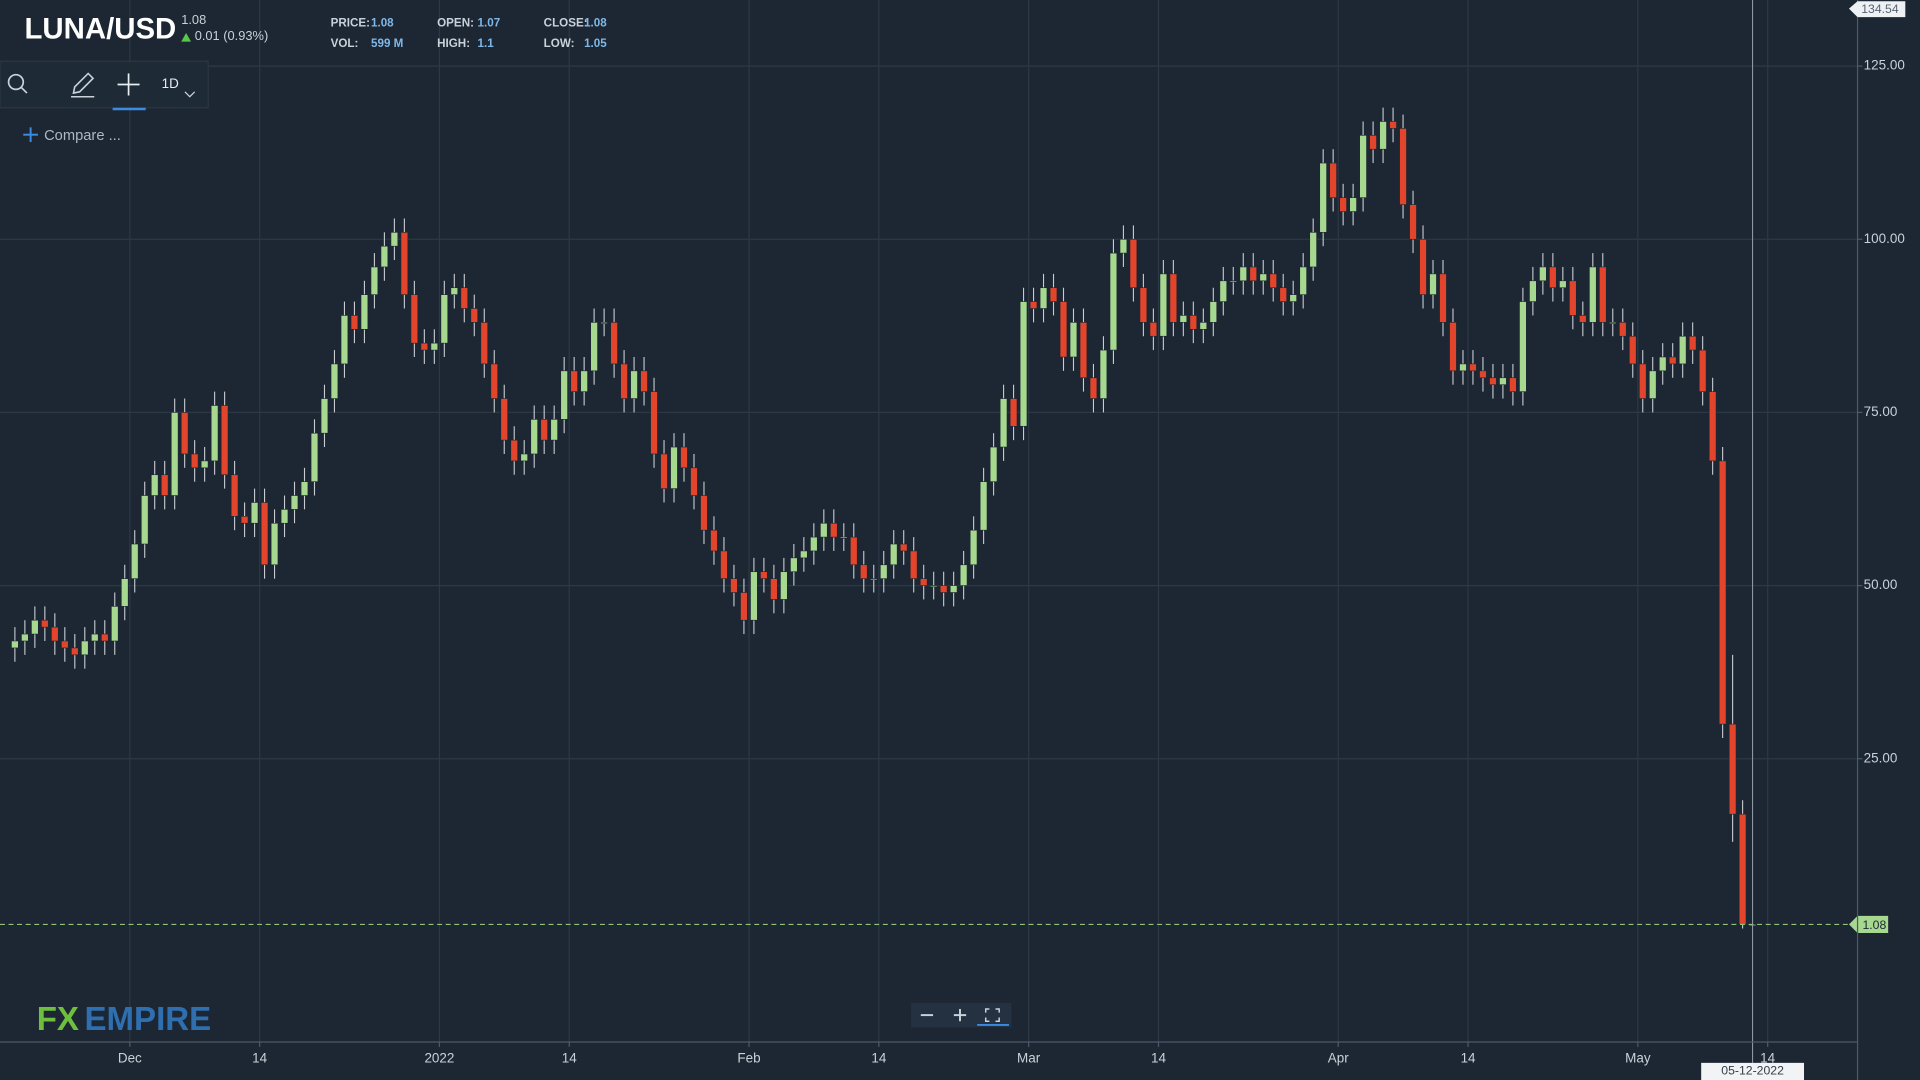 The height and width of the screenshot is (1080, 1920). What do you see at coordinates (130, 1058) in the screenshot?
I see `x-tick-label: Dec` at bounding box center [130, 1058].